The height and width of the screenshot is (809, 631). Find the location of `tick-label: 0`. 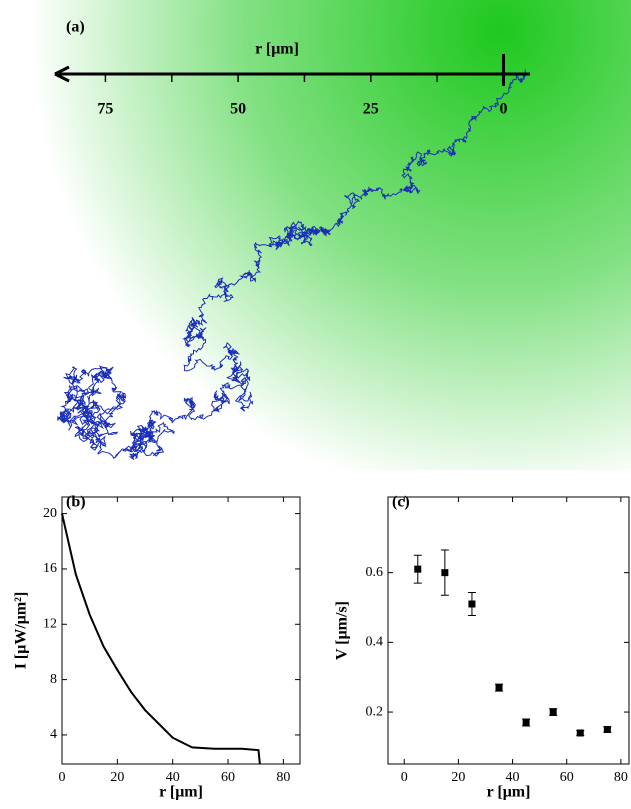

tick-label: 0 is located at coordinates (503, 109).